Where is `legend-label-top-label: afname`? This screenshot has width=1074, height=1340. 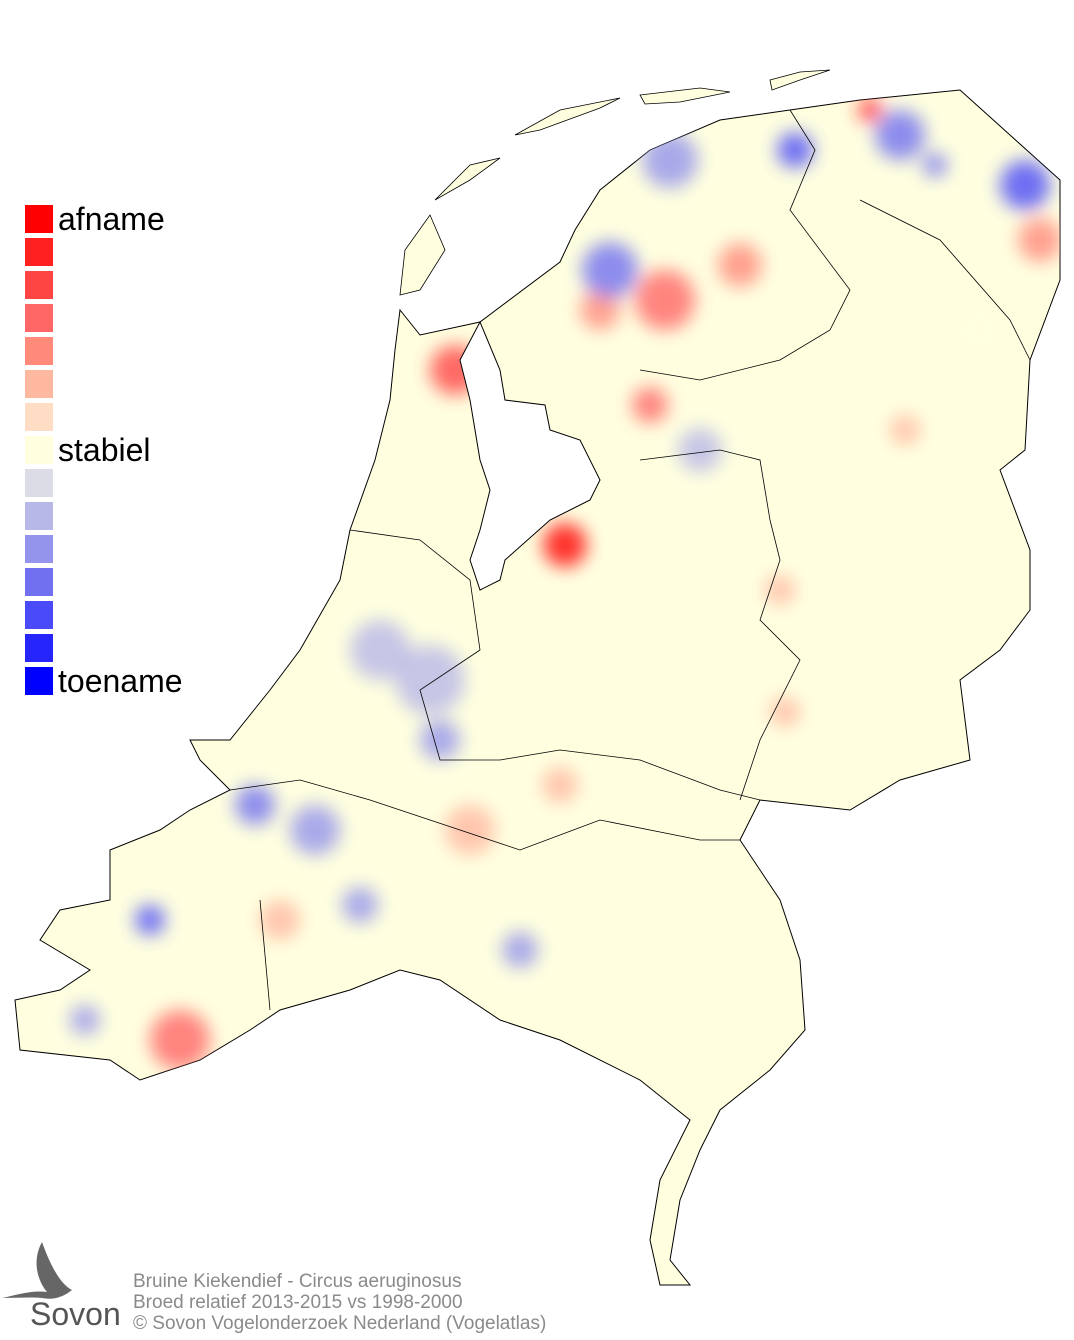
legend-label-top-label: afname is located at coordinates (111, 219).